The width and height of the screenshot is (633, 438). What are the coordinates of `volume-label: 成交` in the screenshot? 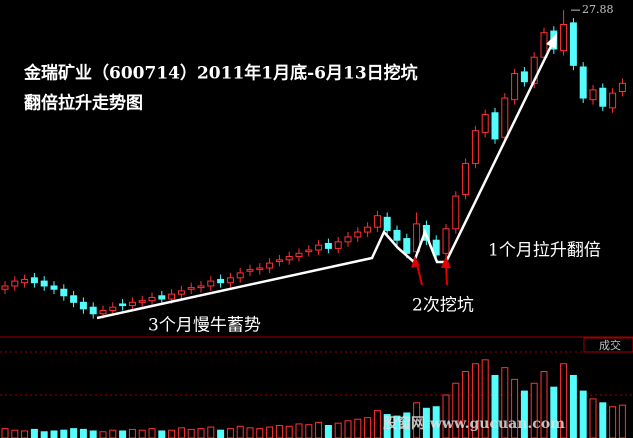 It's located at (610, 345).